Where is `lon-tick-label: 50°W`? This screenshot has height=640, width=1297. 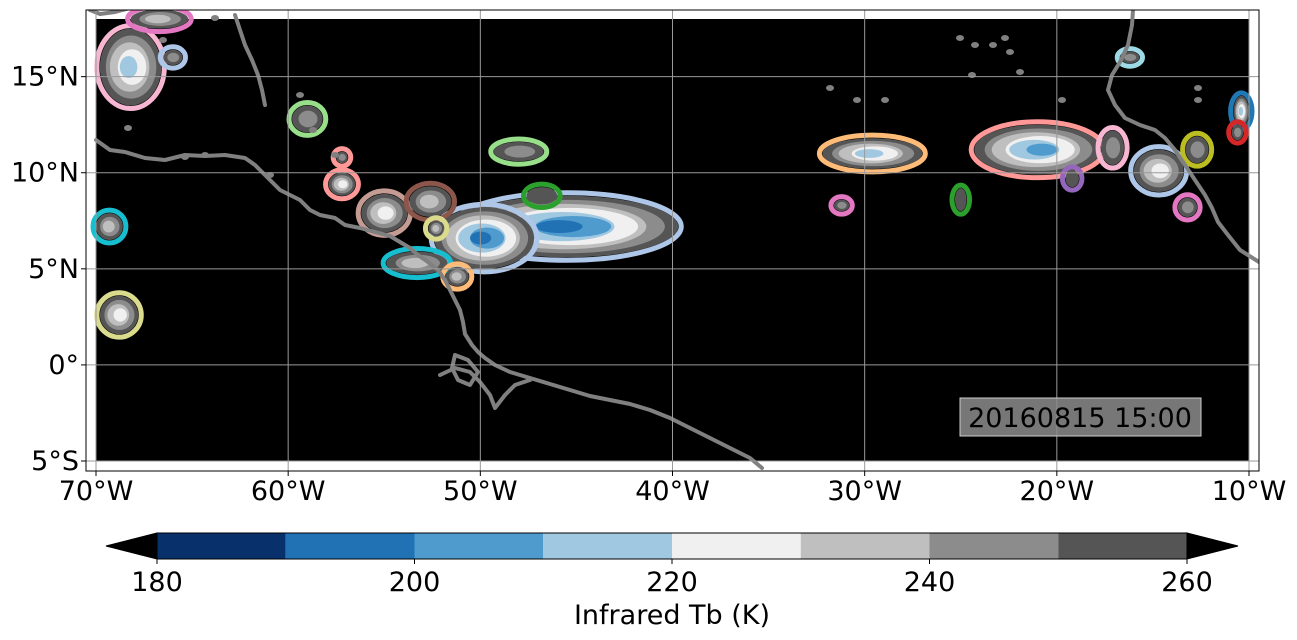 lon-tick-label: 50°W is located at coordinates (480, 491).